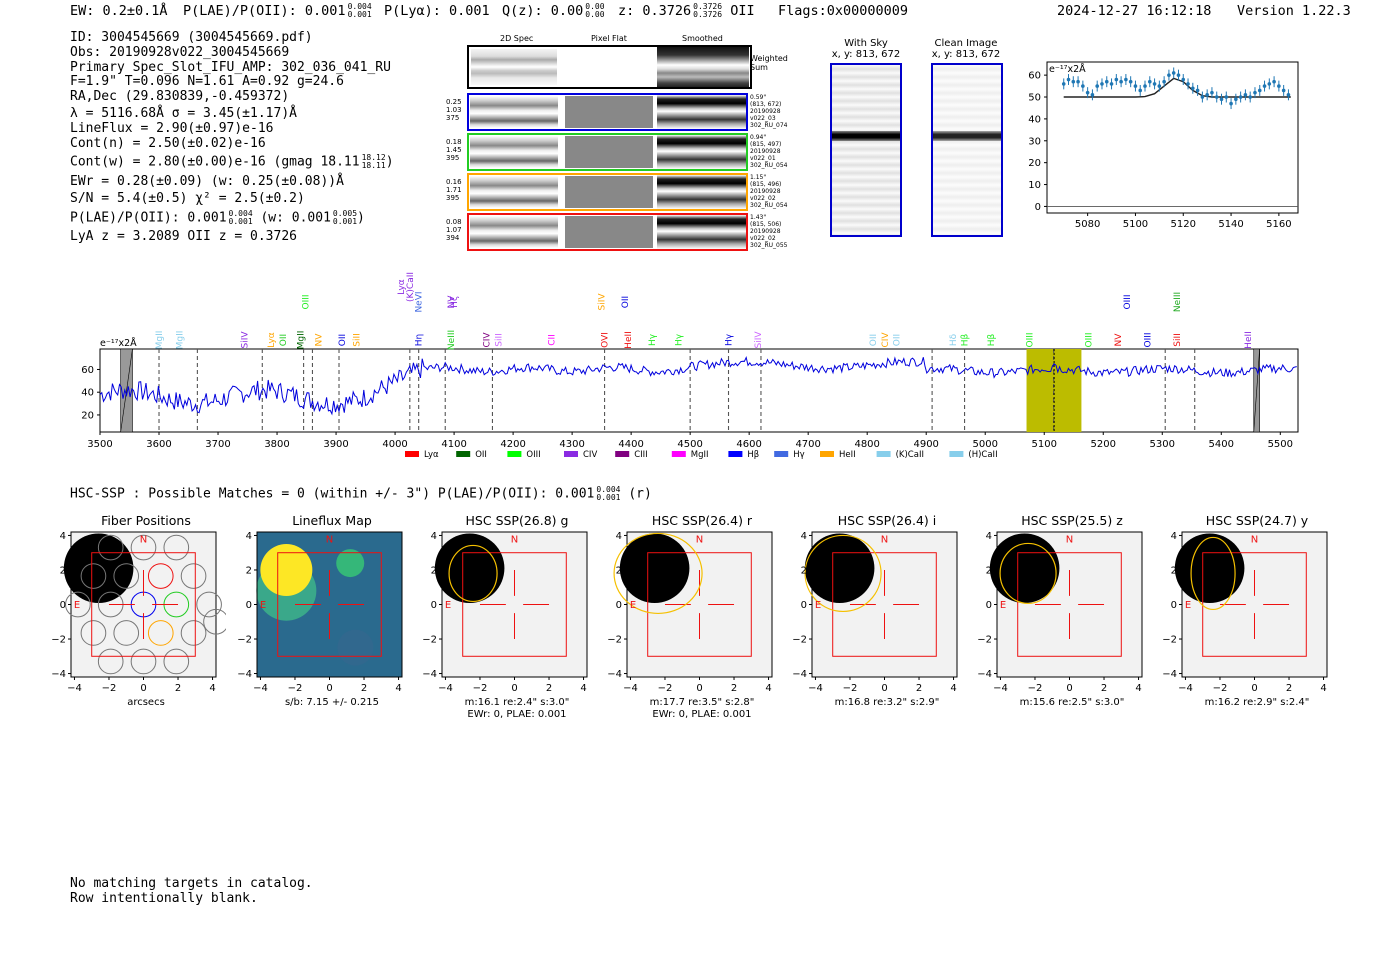  Describe the element at coordinates (1087, 224) in the screenshot. I see `zoom-xtick-label: 5080` at that location.